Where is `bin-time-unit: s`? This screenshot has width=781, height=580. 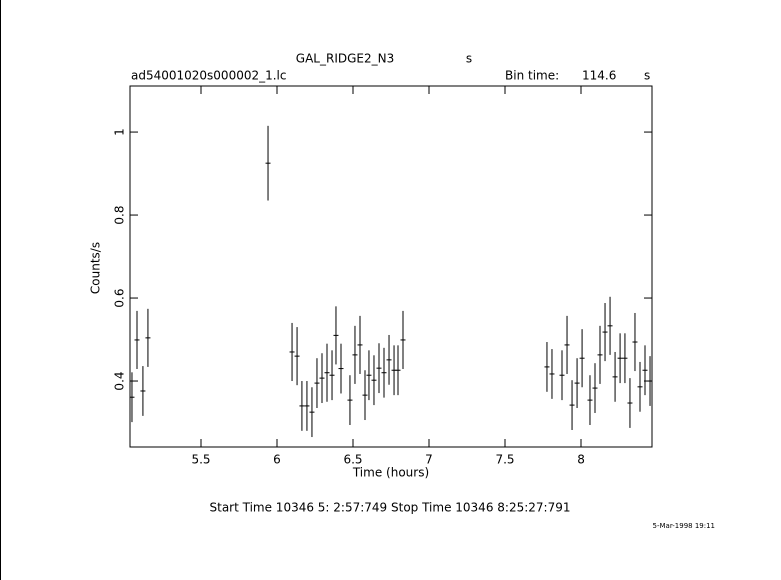 bin-time-unit: s is located at coordinates (647, 76).